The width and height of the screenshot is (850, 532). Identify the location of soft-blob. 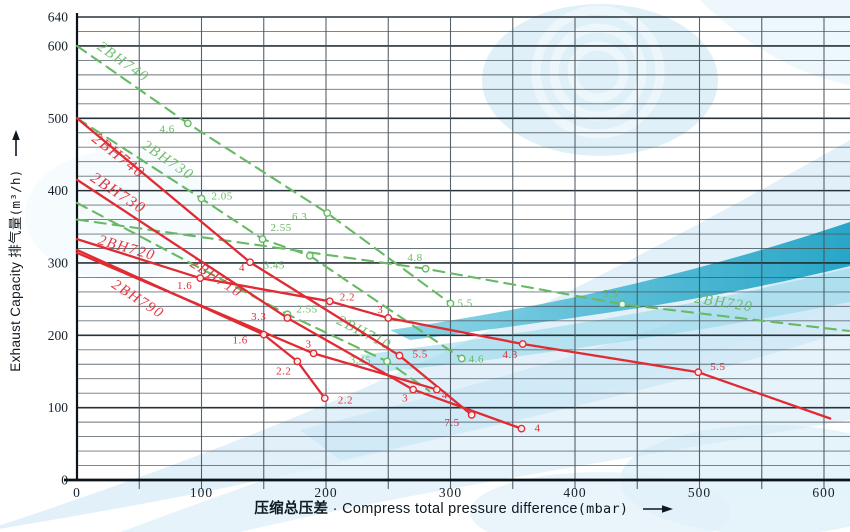
(120, 215).